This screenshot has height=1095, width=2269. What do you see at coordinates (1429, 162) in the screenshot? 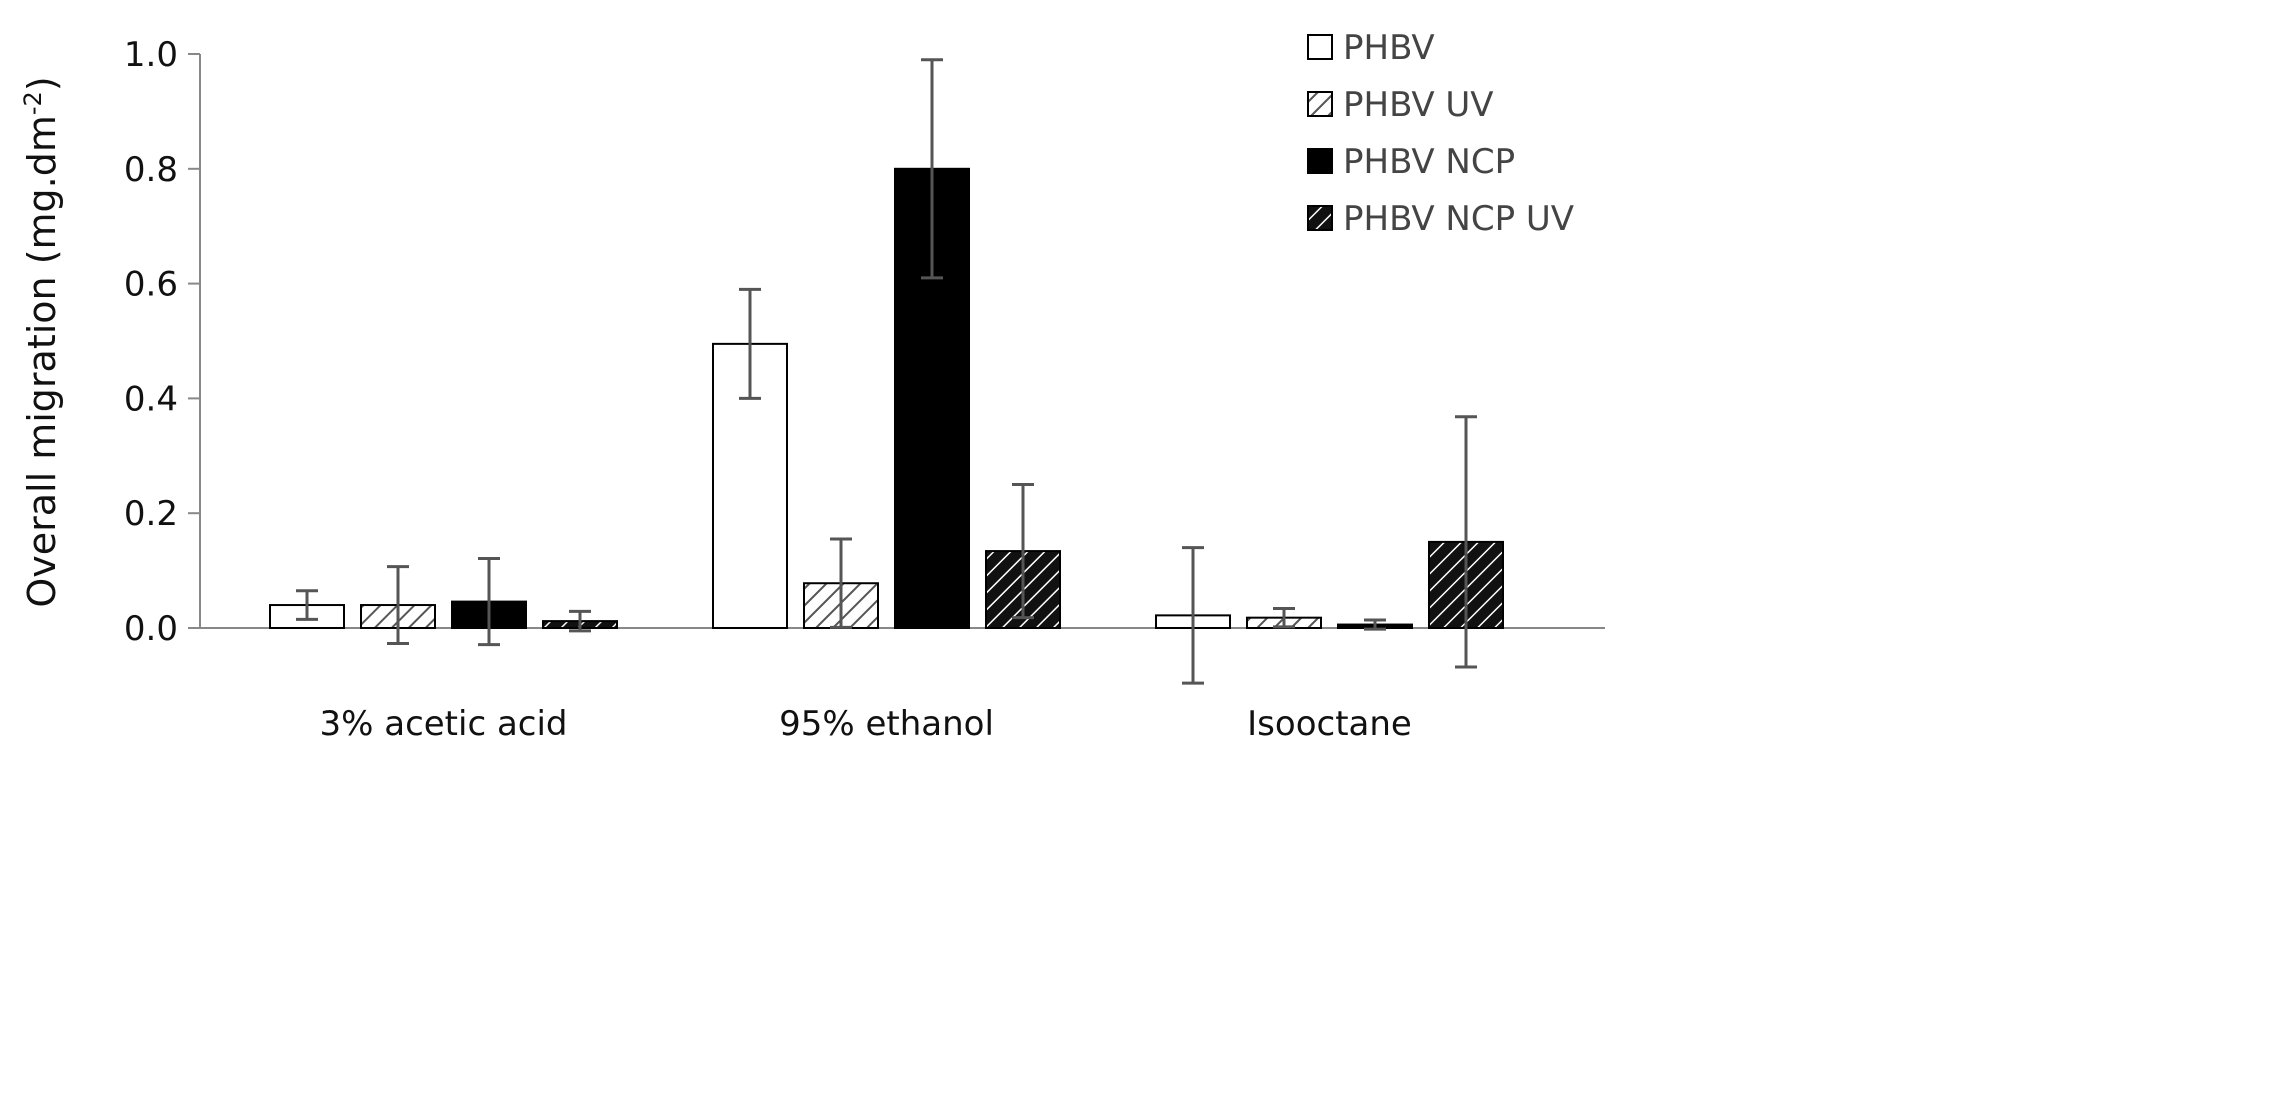
I see `legend-label: PHBV NCP` at bounding box center [1429, 162].